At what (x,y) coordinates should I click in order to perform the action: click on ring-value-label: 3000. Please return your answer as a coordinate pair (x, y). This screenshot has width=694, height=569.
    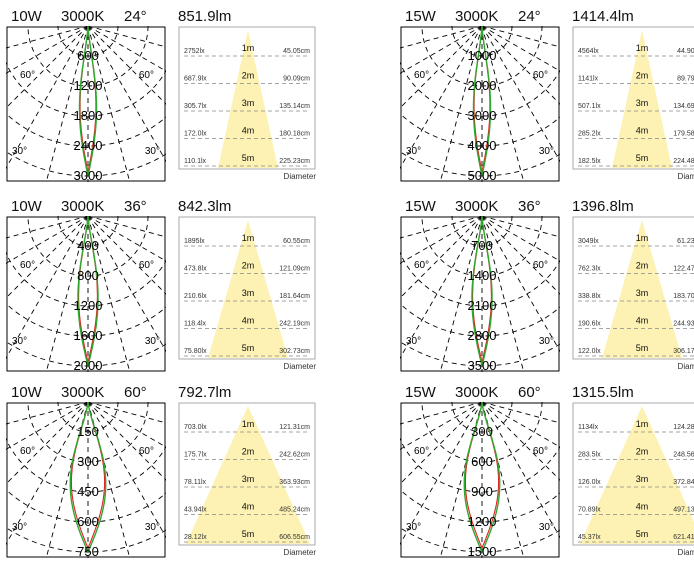
    Looking at the image, I should click on (482, 115).